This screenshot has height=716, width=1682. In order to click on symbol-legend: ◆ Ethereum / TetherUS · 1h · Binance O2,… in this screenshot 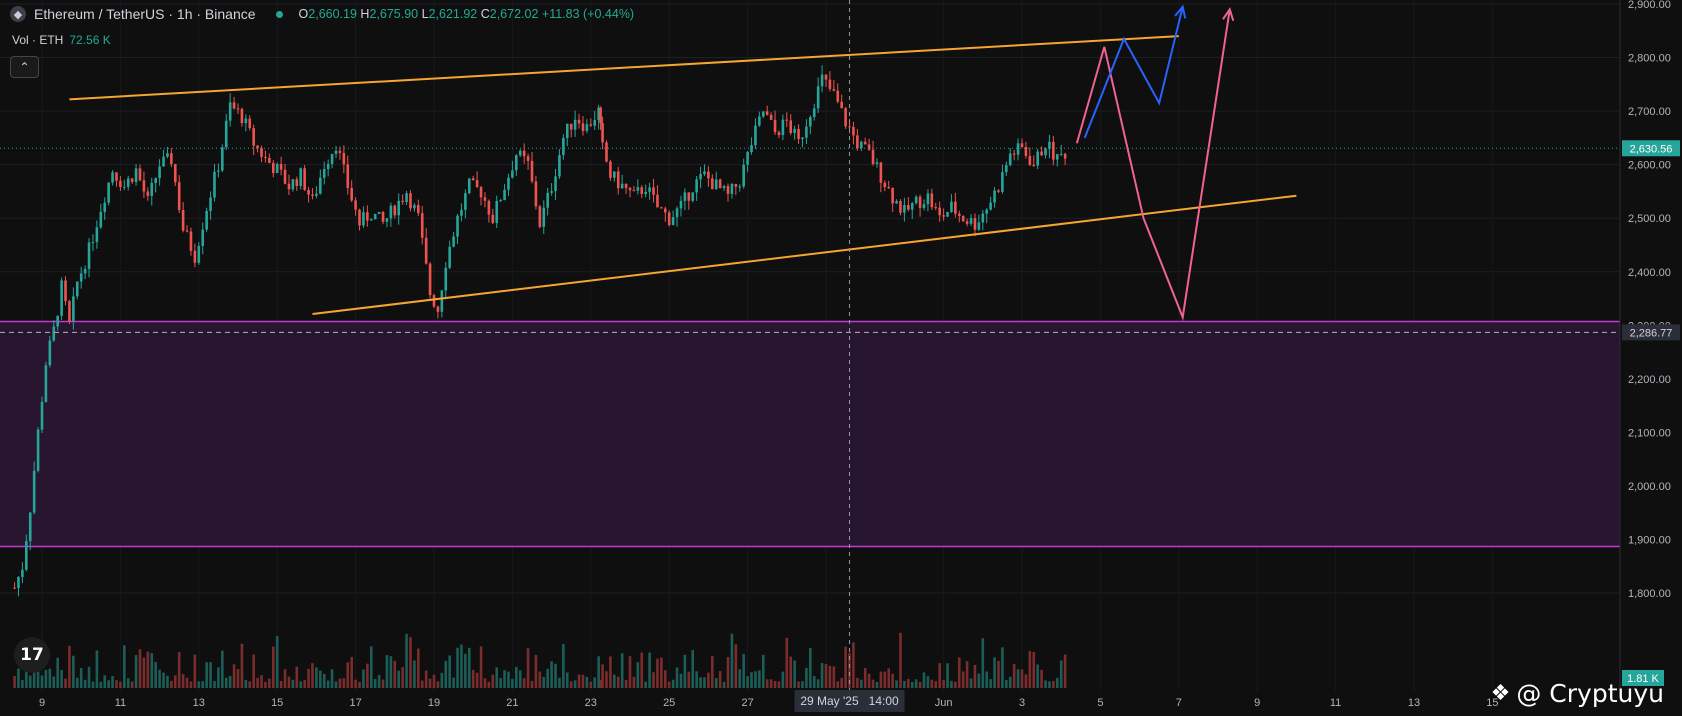, I will do `click(322, 14)`.